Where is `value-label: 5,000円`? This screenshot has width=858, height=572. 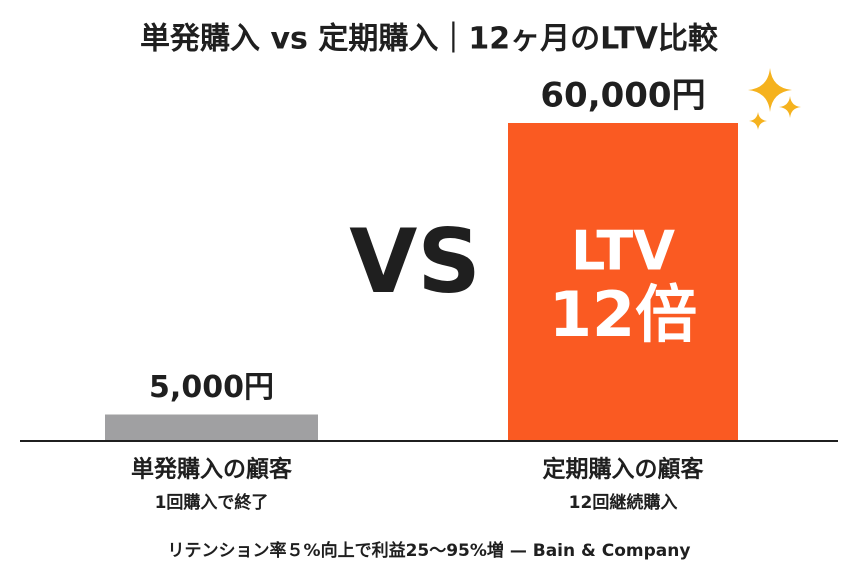
value-label: 5,000円 is located at coordinates (211, 387).